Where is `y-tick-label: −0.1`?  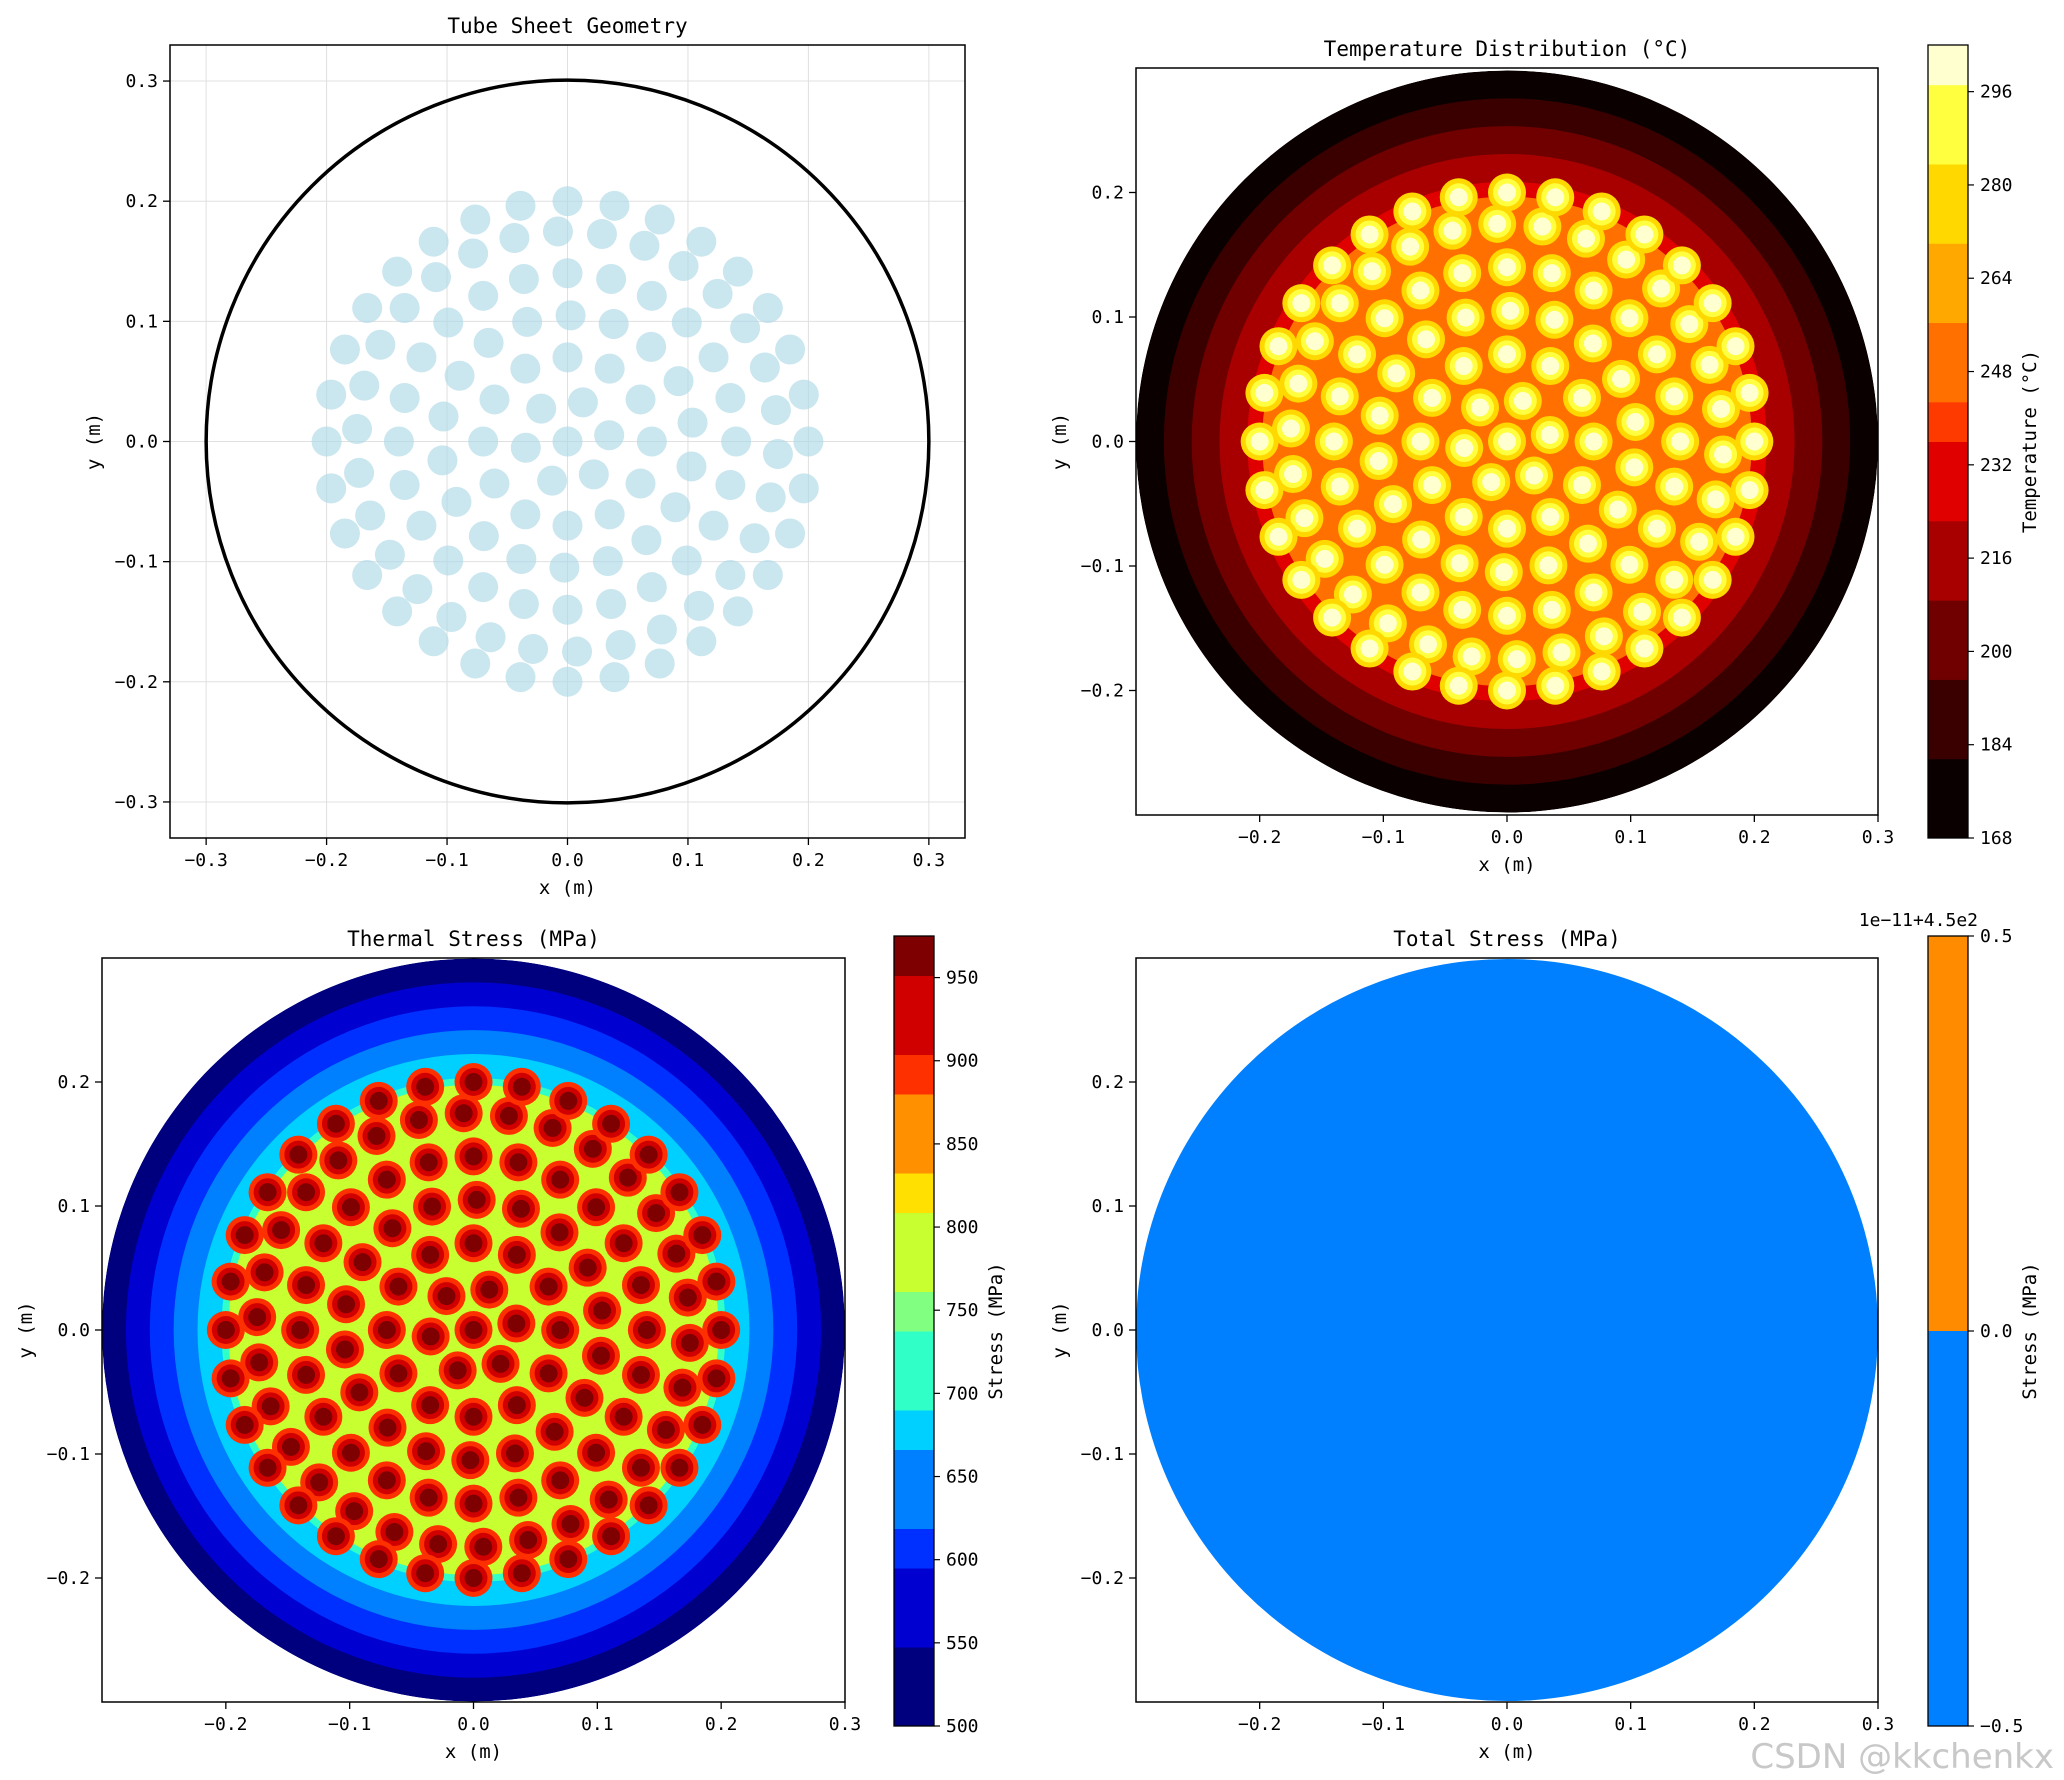
y-tick-label: −0.1 is located at coordinates (1102, 1454).